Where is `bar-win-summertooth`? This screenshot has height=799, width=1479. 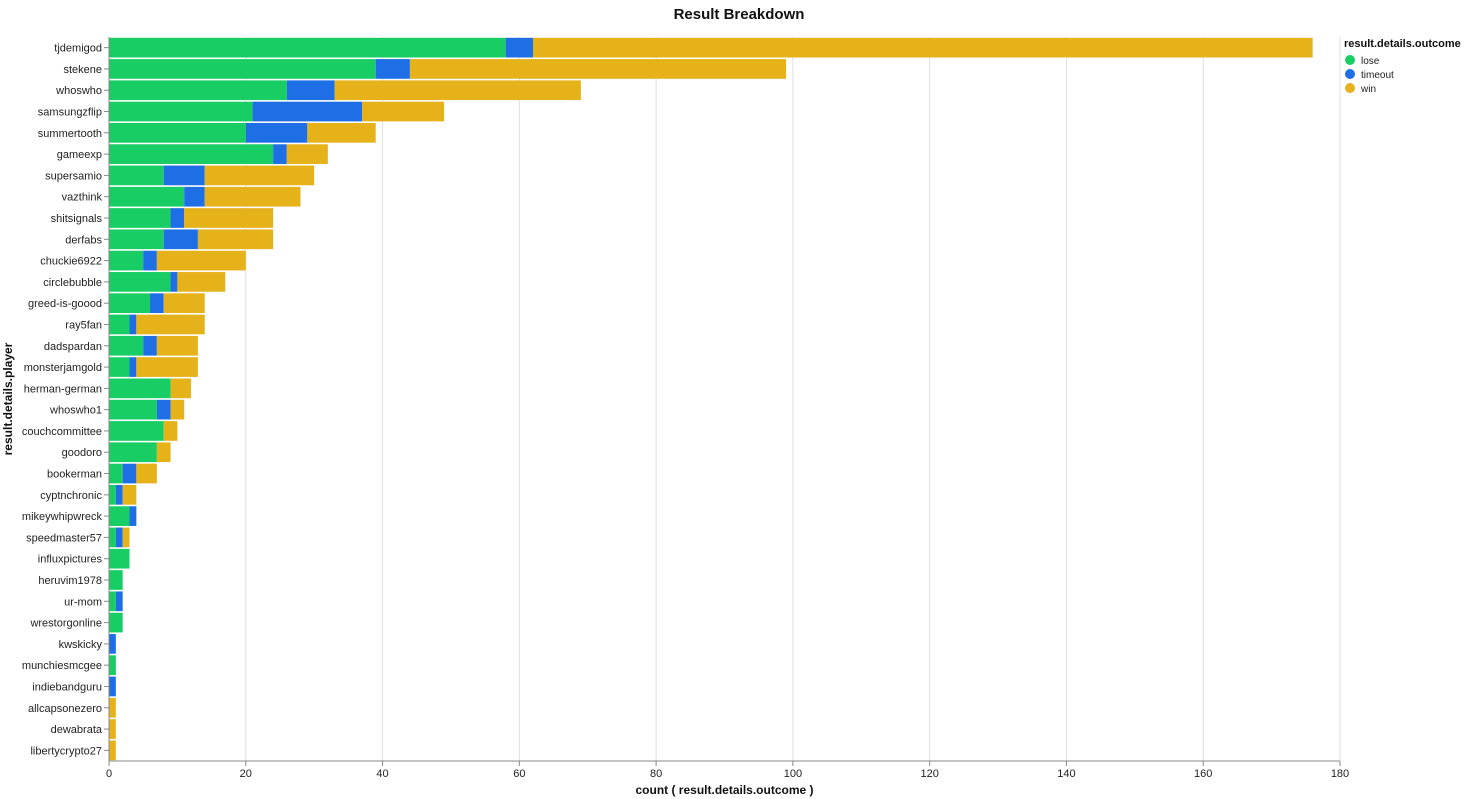
bar-win-summertooth is located at coordinates (341, 132).